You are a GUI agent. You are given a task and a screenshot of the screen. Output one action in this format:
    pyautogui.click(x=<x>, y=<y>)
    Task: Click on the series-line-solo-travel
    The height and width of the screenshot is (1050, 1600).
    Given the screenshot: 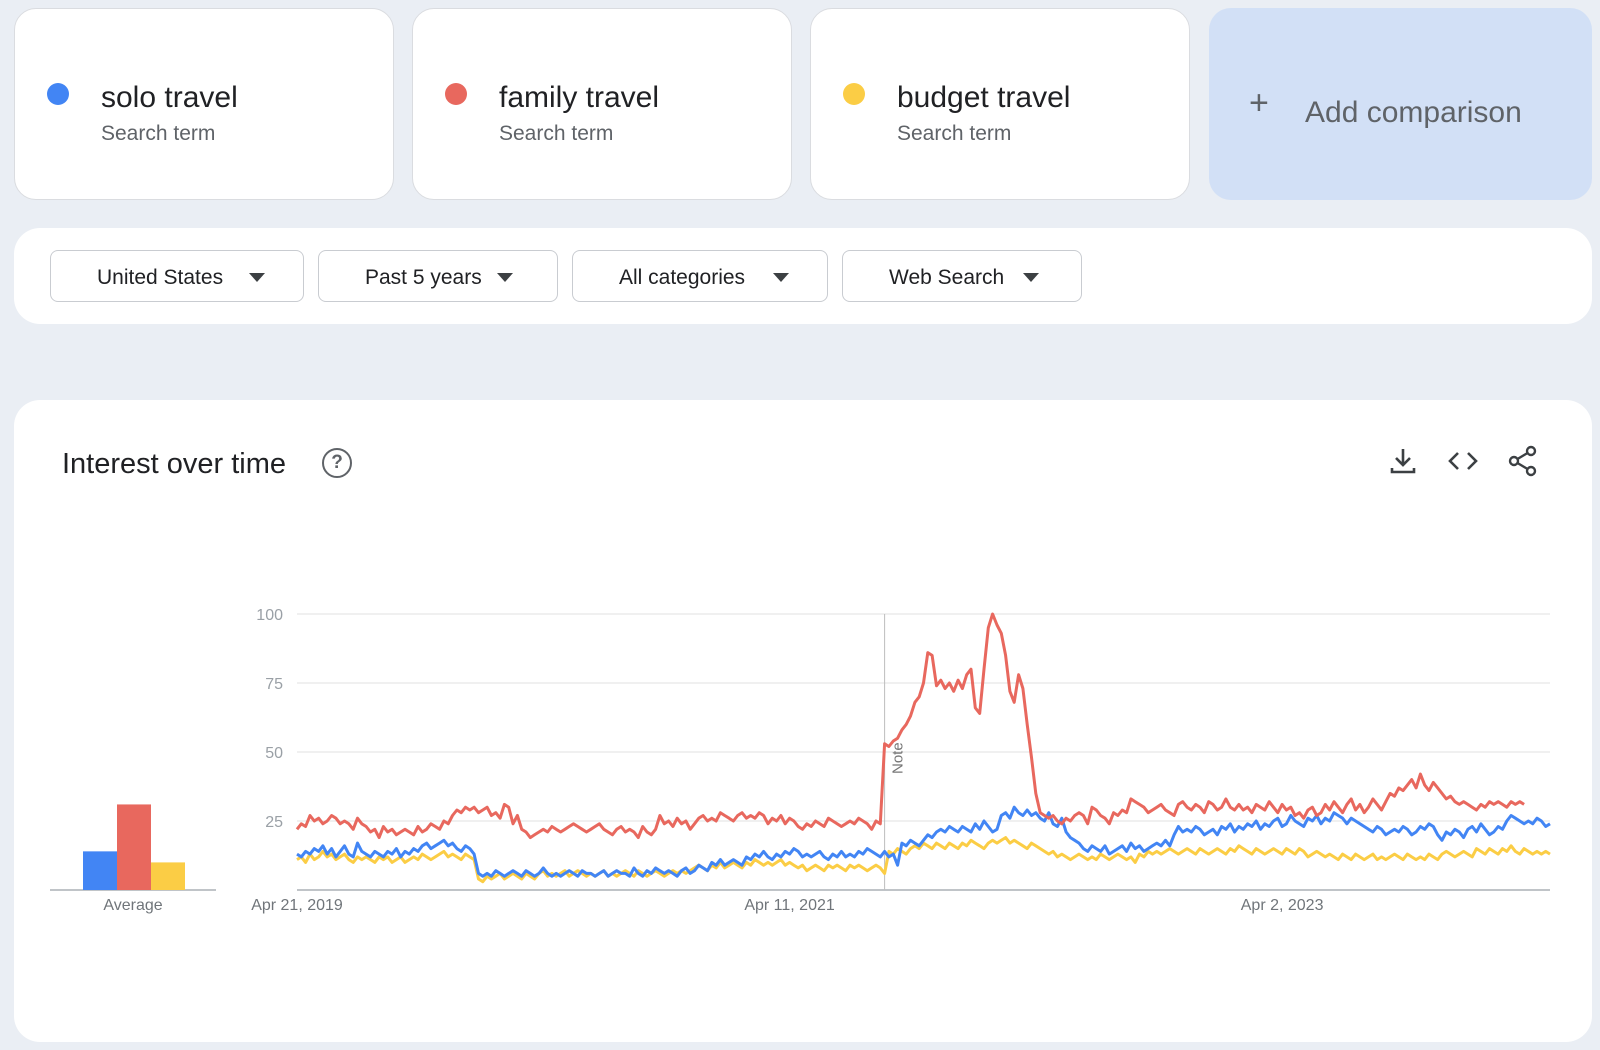 What is the action you would take?
    pyautogui.click(x=923, y=841)
    